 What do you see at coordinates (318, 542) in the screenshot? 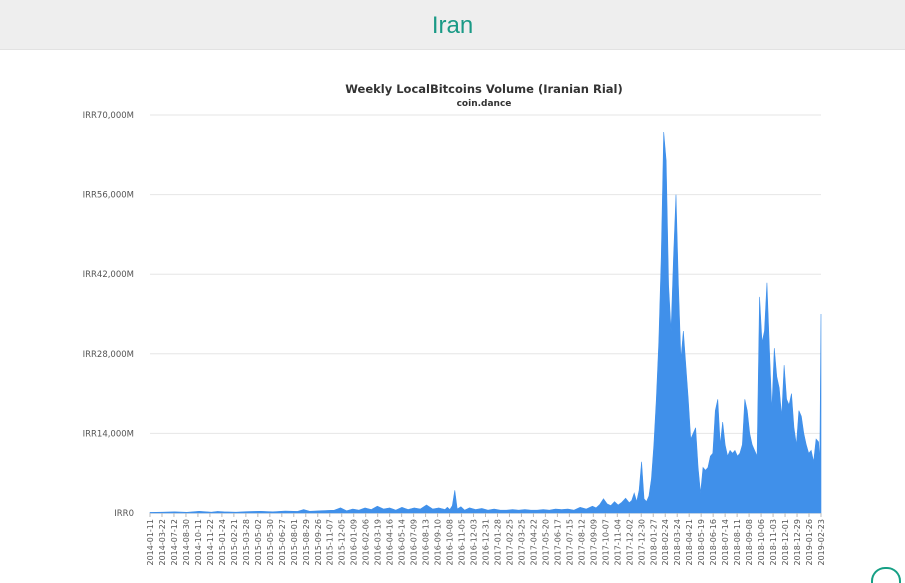
I see `x-tick-label: 2015-09-26` at bounding box center [318, 542].